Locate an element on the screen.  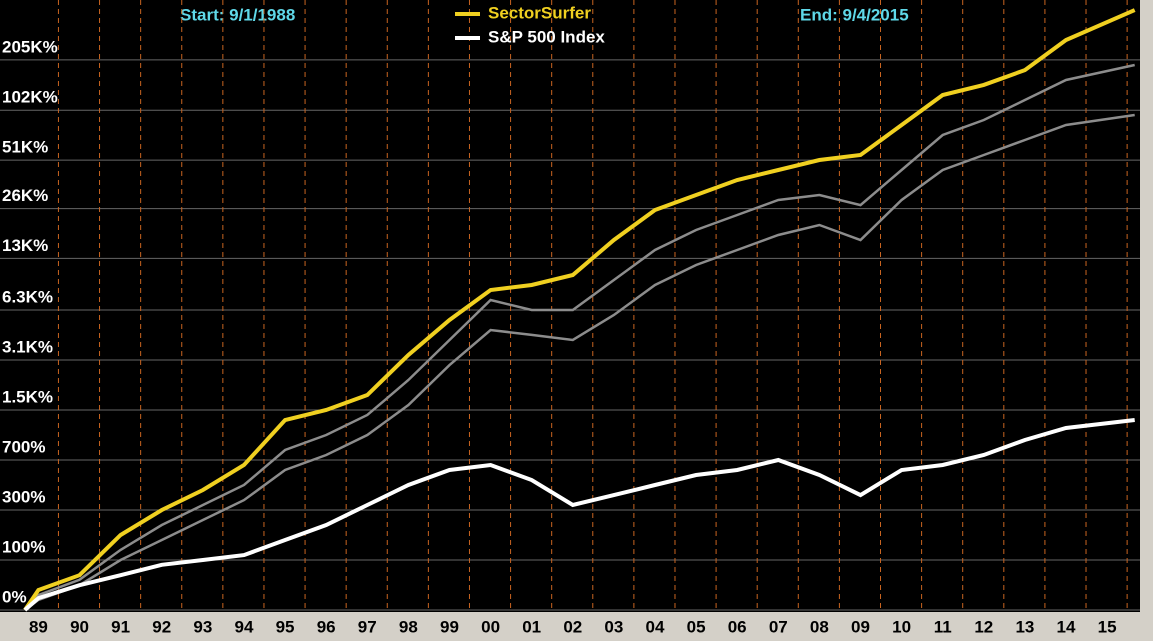
x-tick-label: 94 is located at coordinates (243, 626).